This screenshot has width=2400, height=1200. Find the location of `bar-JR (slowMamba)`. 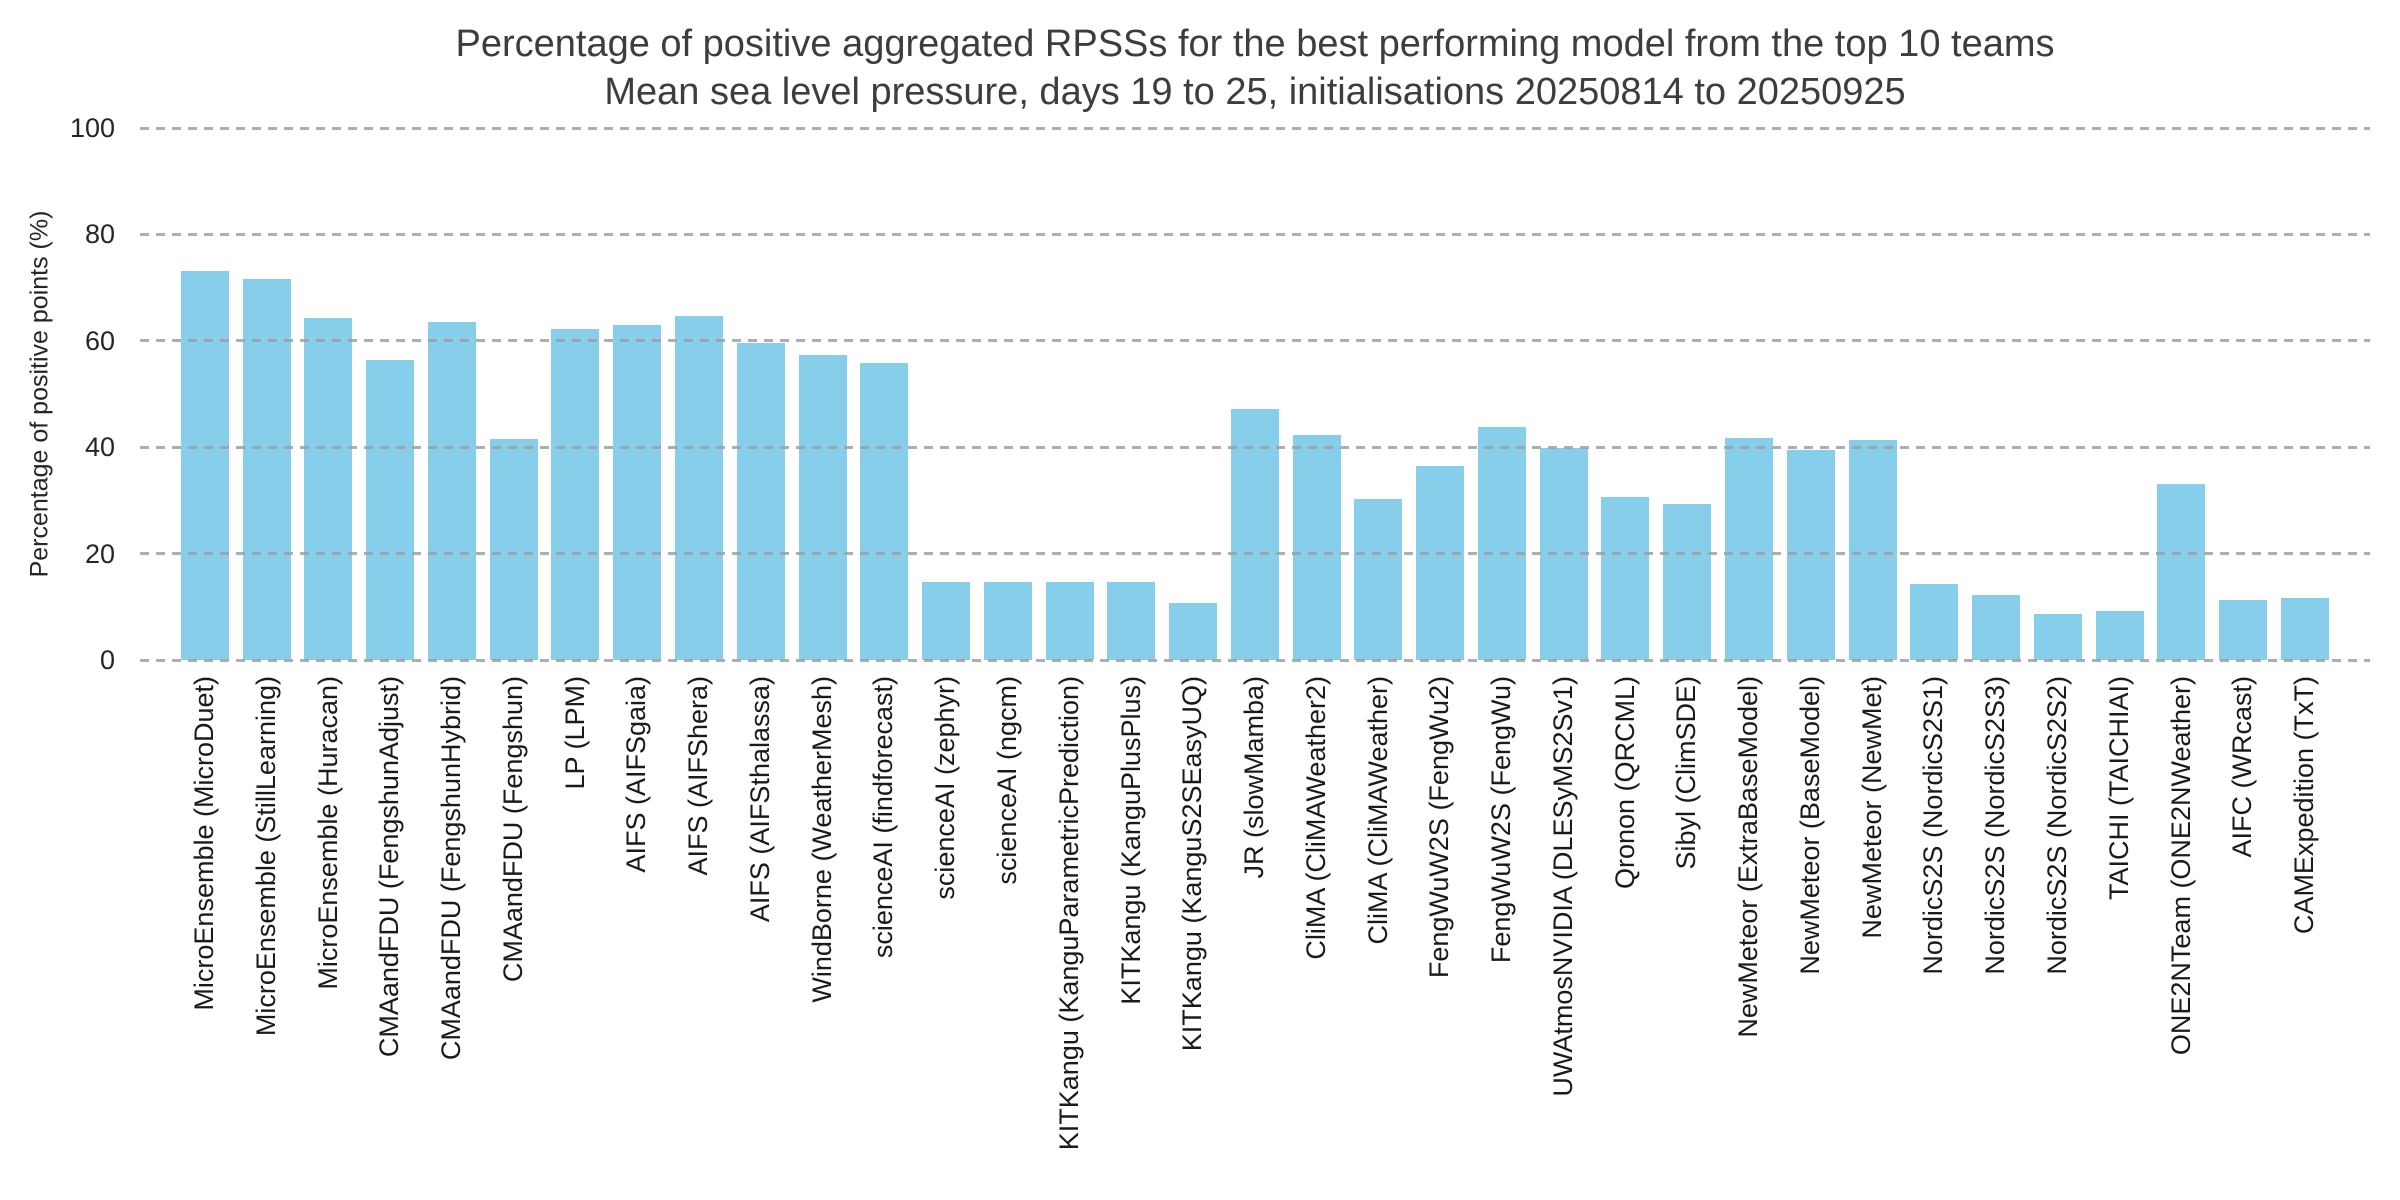

bar-JR (slowMamba) is located at coordinates (1254, 534).